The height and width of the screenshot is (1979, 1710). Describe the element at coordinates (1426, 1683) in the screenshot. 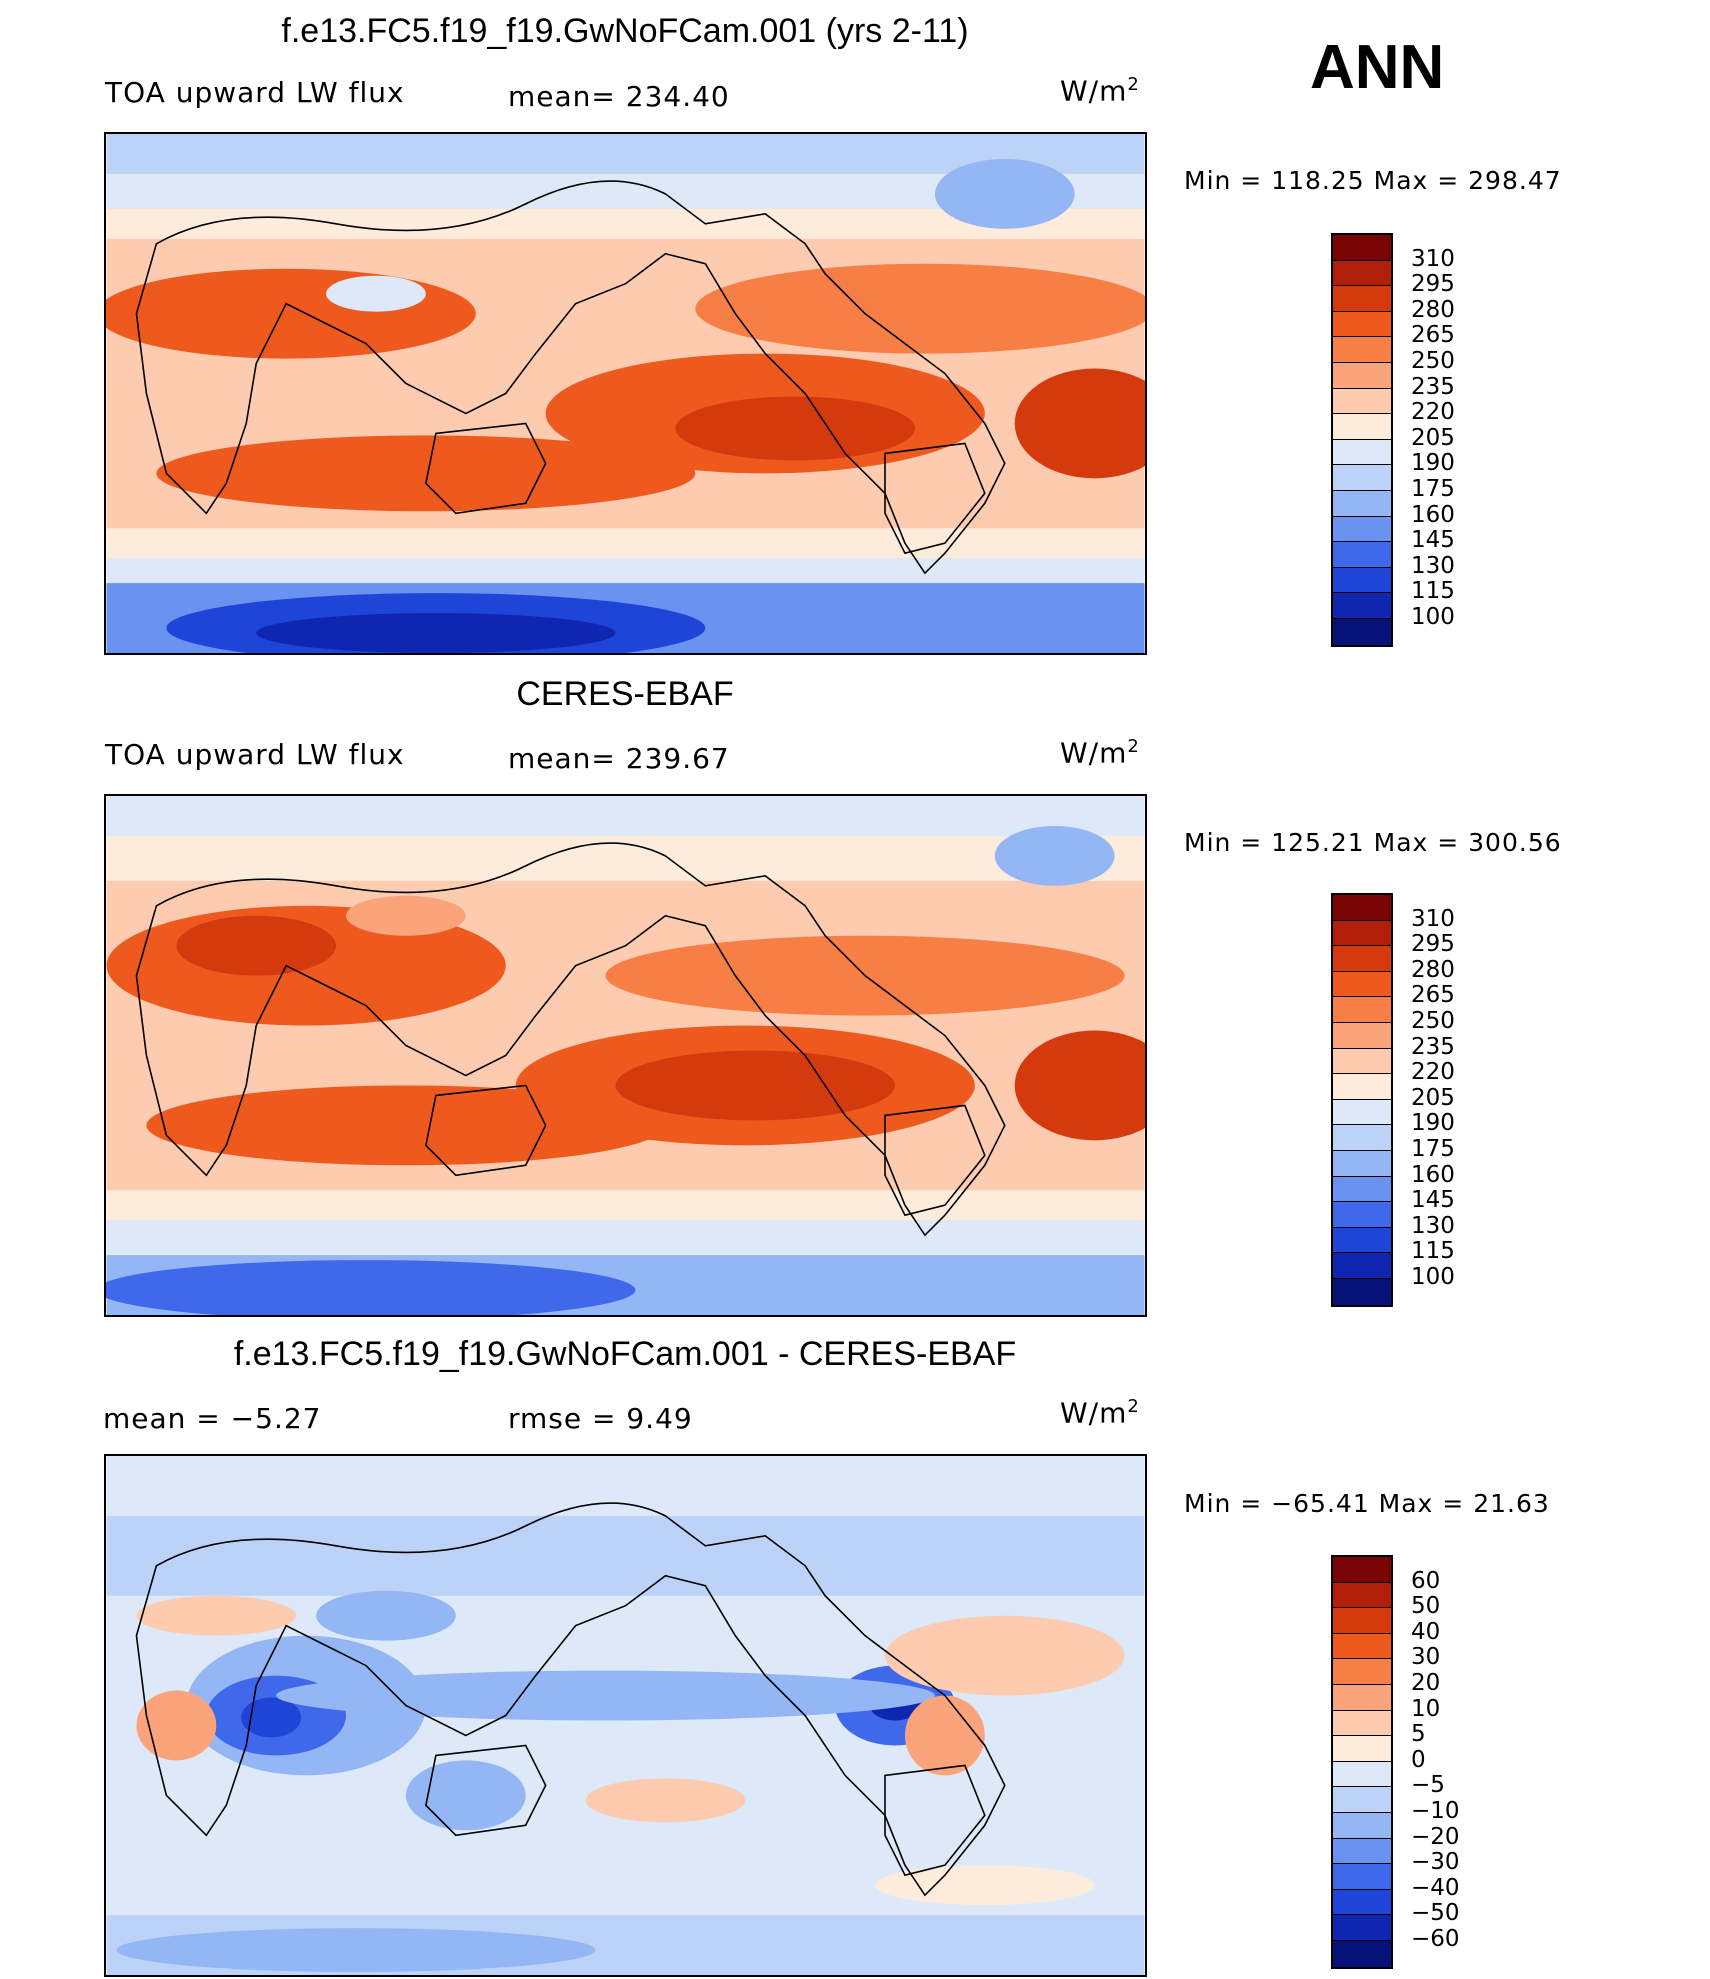

I see `colorbar-tick-label: 20` at that location.